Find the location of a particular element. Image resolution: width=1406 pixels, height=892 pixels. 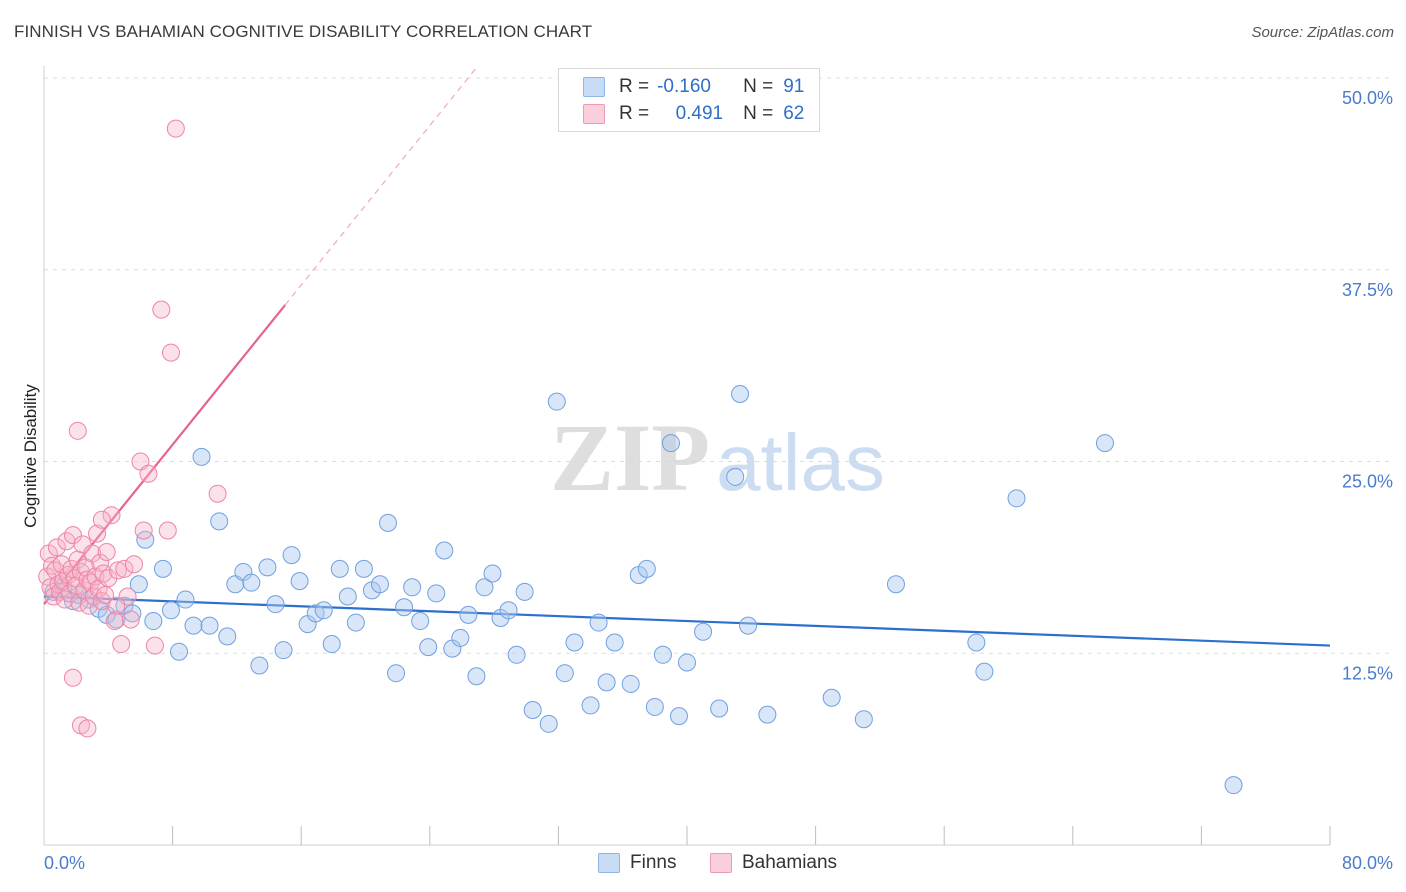

legend-r-label: R = is located at coordinates (634, 86).